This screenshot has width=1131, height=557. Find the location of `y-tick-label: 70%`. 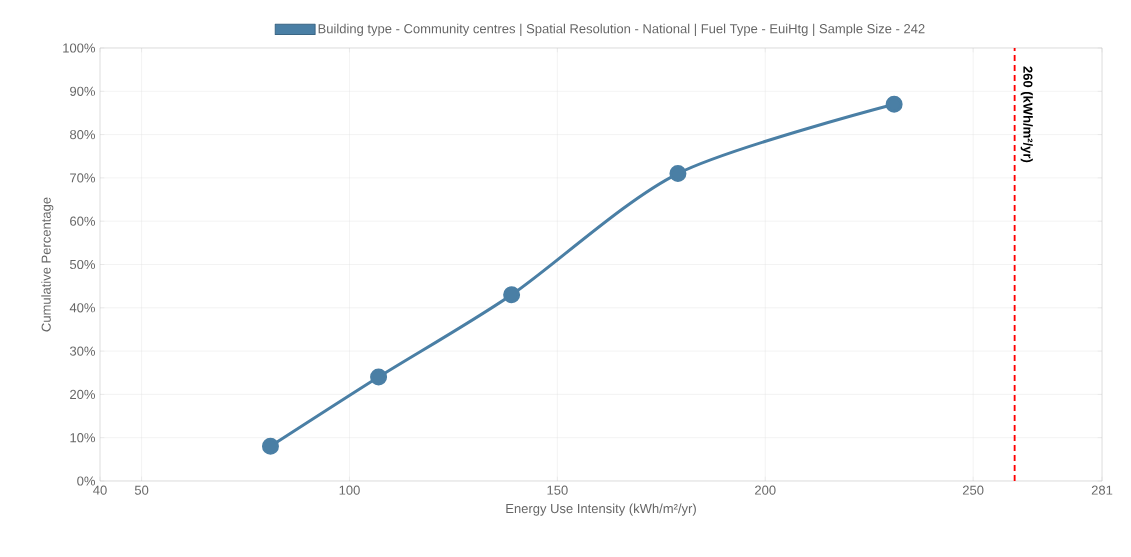

y-tick-label: 70% is located at coordinates (83, 178).